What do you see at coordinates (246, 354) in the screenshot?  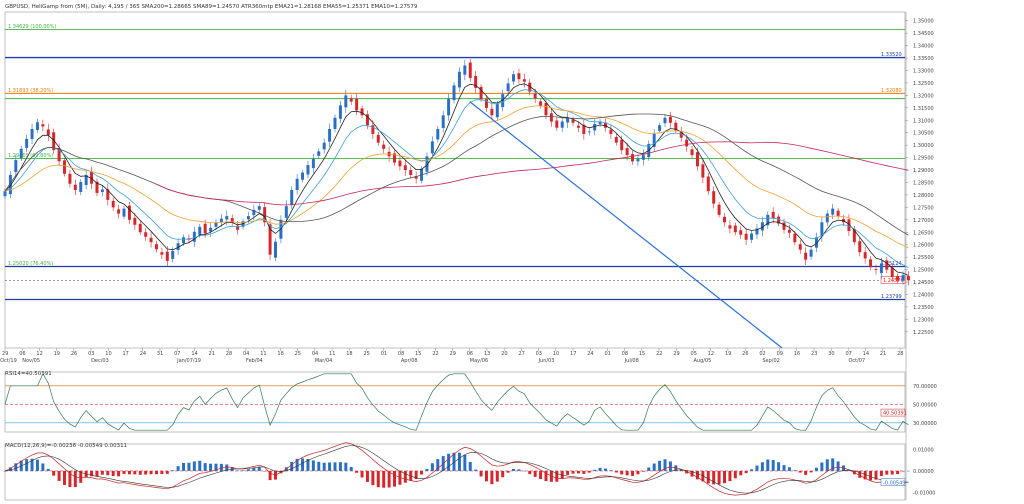 I see `x-tick-label: 04` at bounding box center [246, 354].